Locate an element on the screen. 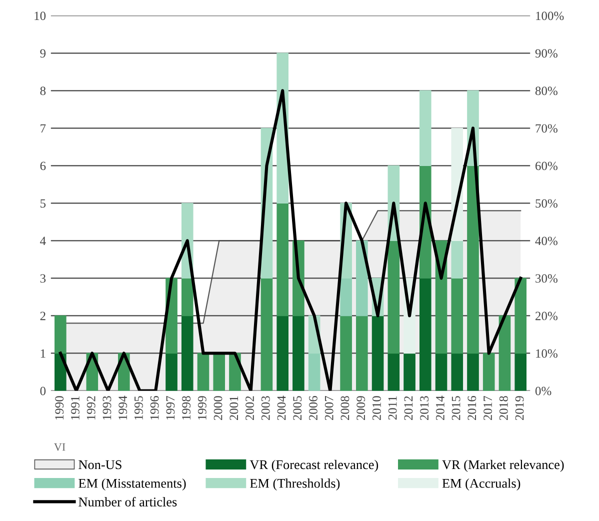 The image size is (599, 521). x-tick-label: 2013 is located at coordinates (424, 408).